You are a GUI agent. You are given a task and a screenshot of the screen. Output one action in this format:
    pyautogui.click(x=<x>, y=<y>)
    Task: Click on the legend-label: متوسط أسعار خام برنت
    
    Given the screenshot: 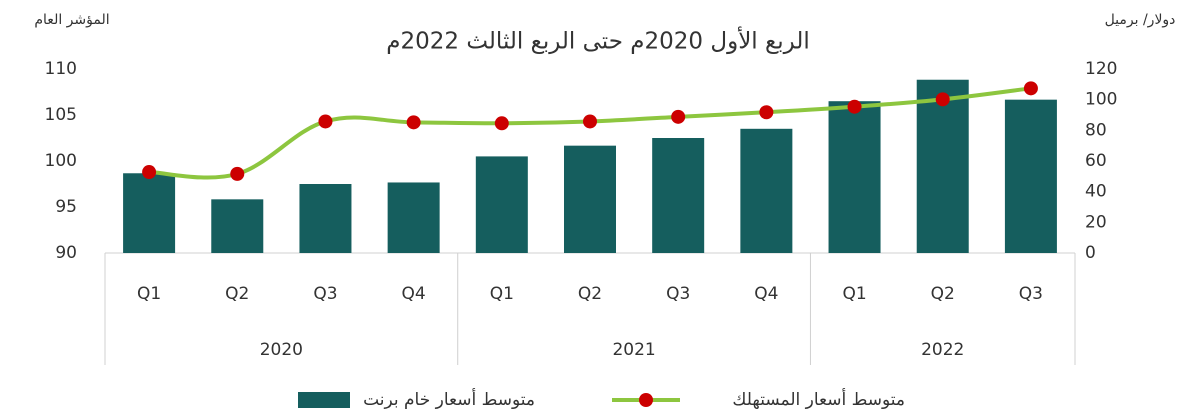 What is the action you would take?
    pyautogui.click(x=449, y=399)
    